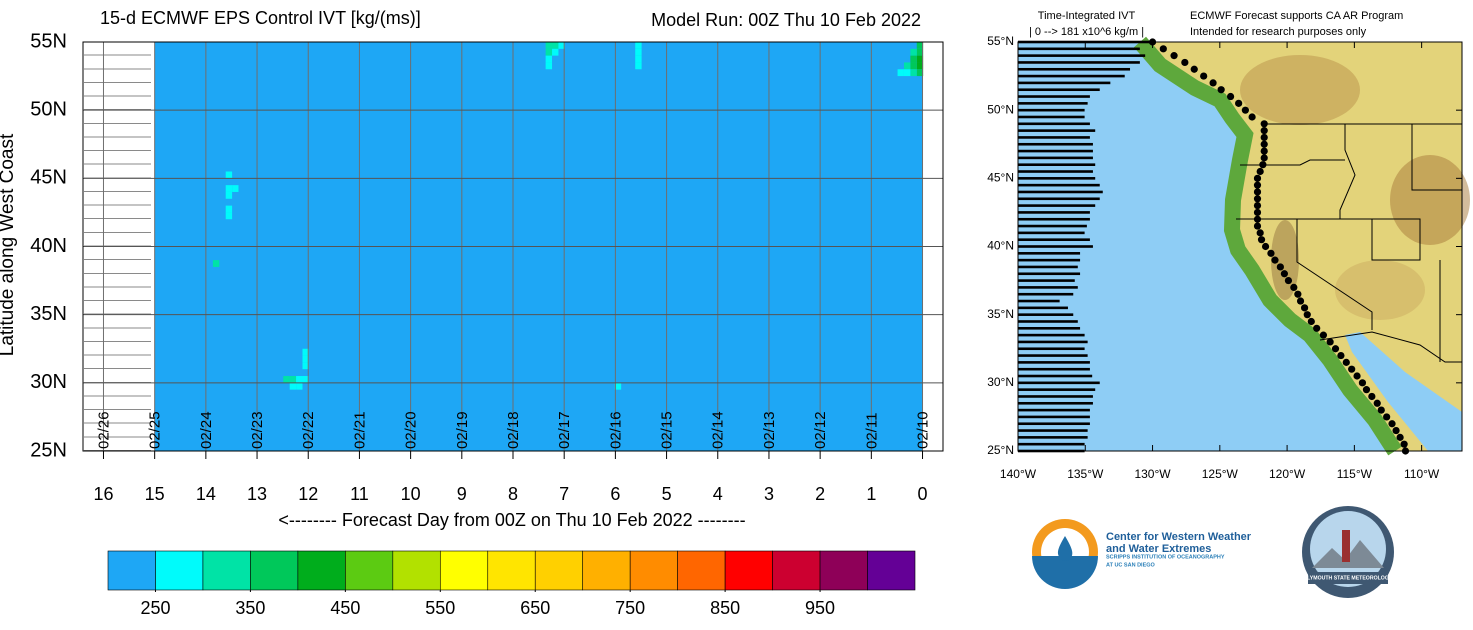  I want to click on x-tick-label: 14, so click(206, 494).